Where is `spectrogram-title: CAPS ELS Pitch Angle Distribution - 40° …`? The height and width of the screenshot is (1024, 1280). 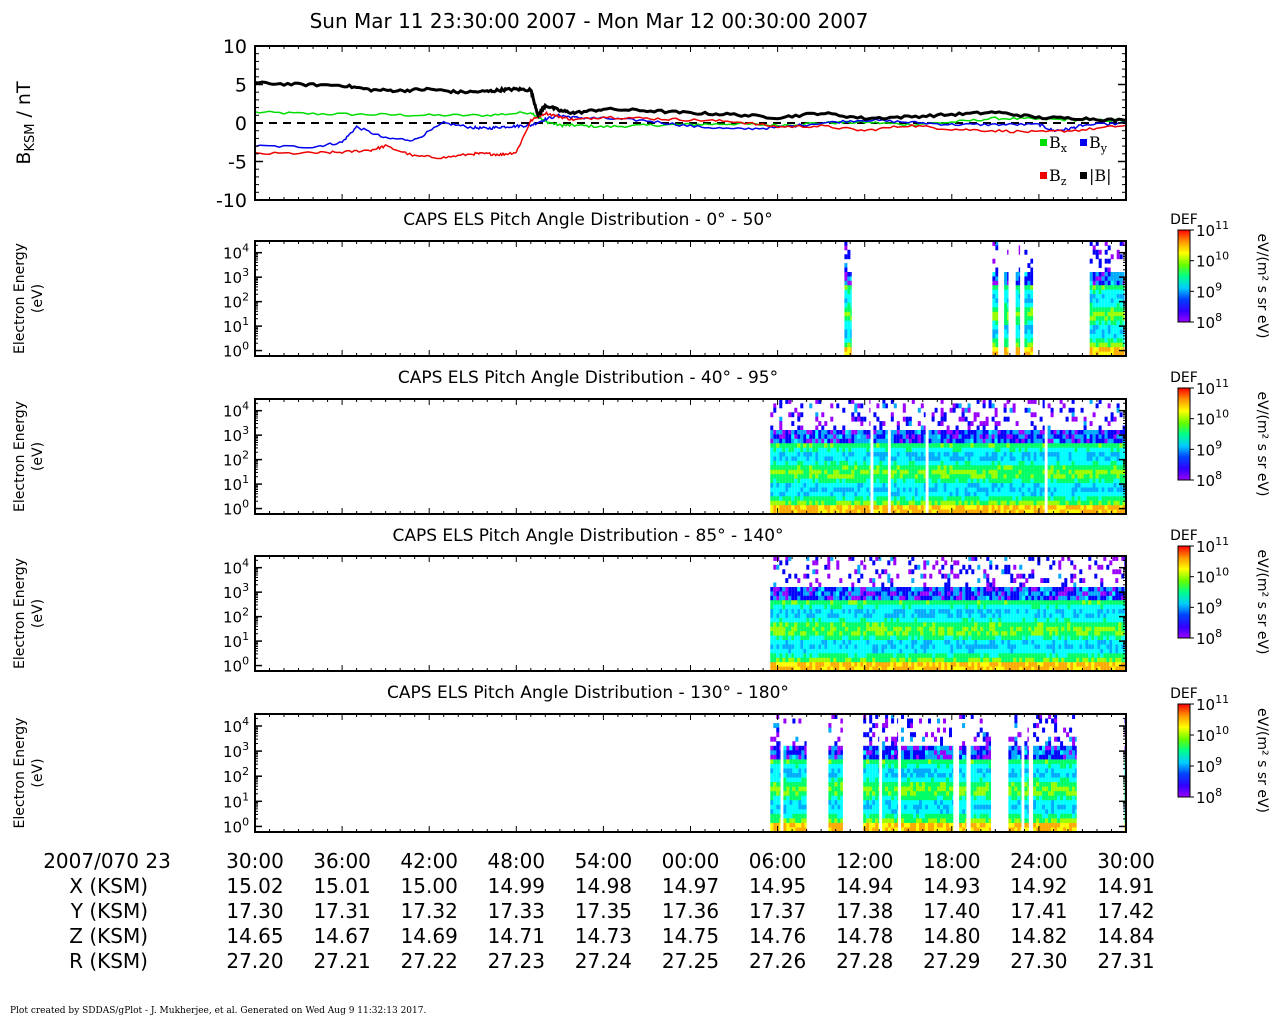
spectrogram-title: CAPS ELS Pitch Angle Distribution - 40° … is located at coordinates (588, 378).